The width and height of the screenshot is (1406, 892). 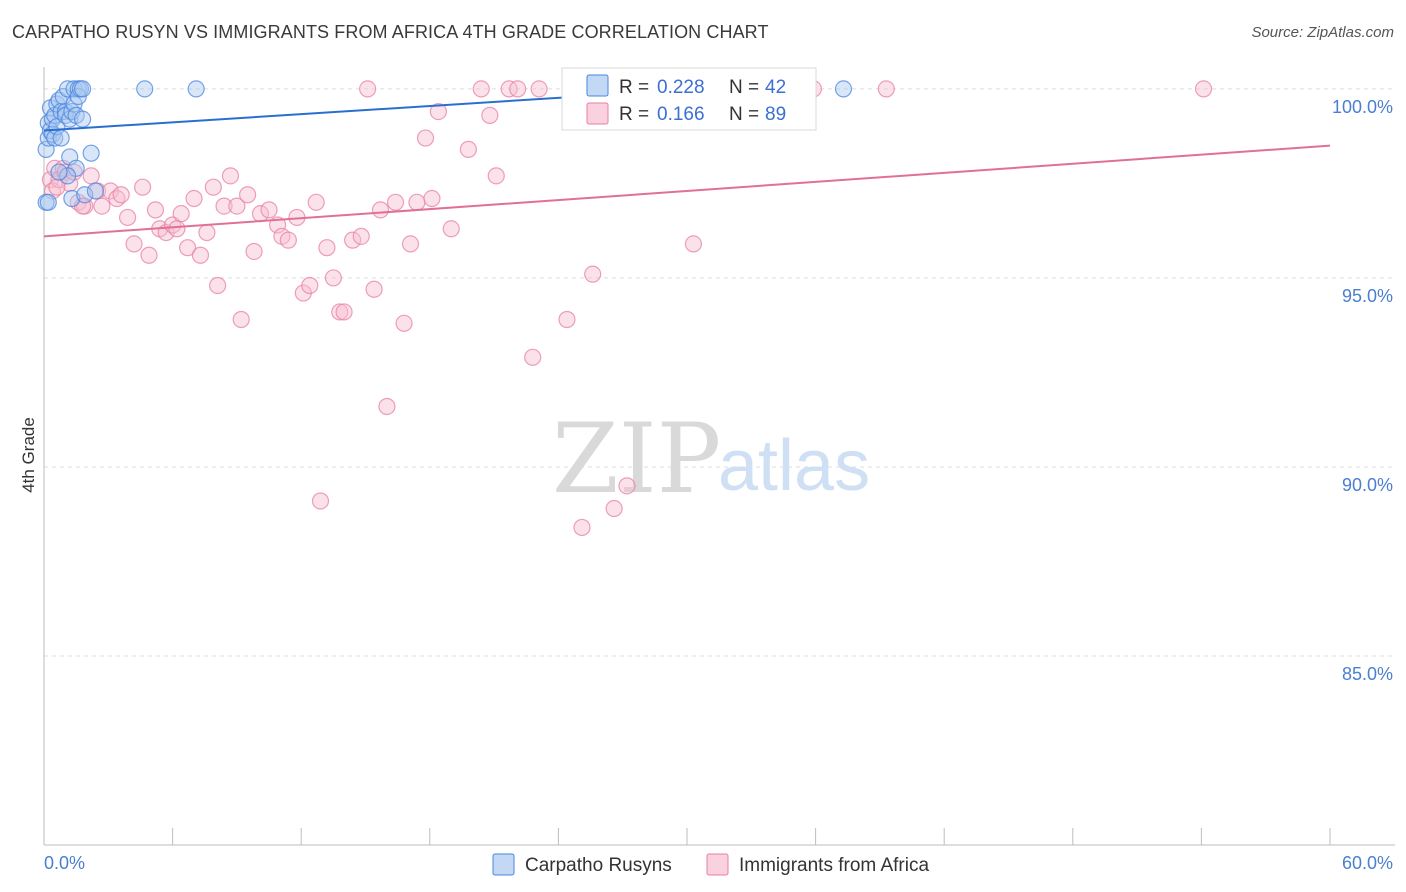 What do you see at coordinates (717, 864) in the screenshot?
I see `bottom-legend-swatch-pink` at bounding box center [717, 864].